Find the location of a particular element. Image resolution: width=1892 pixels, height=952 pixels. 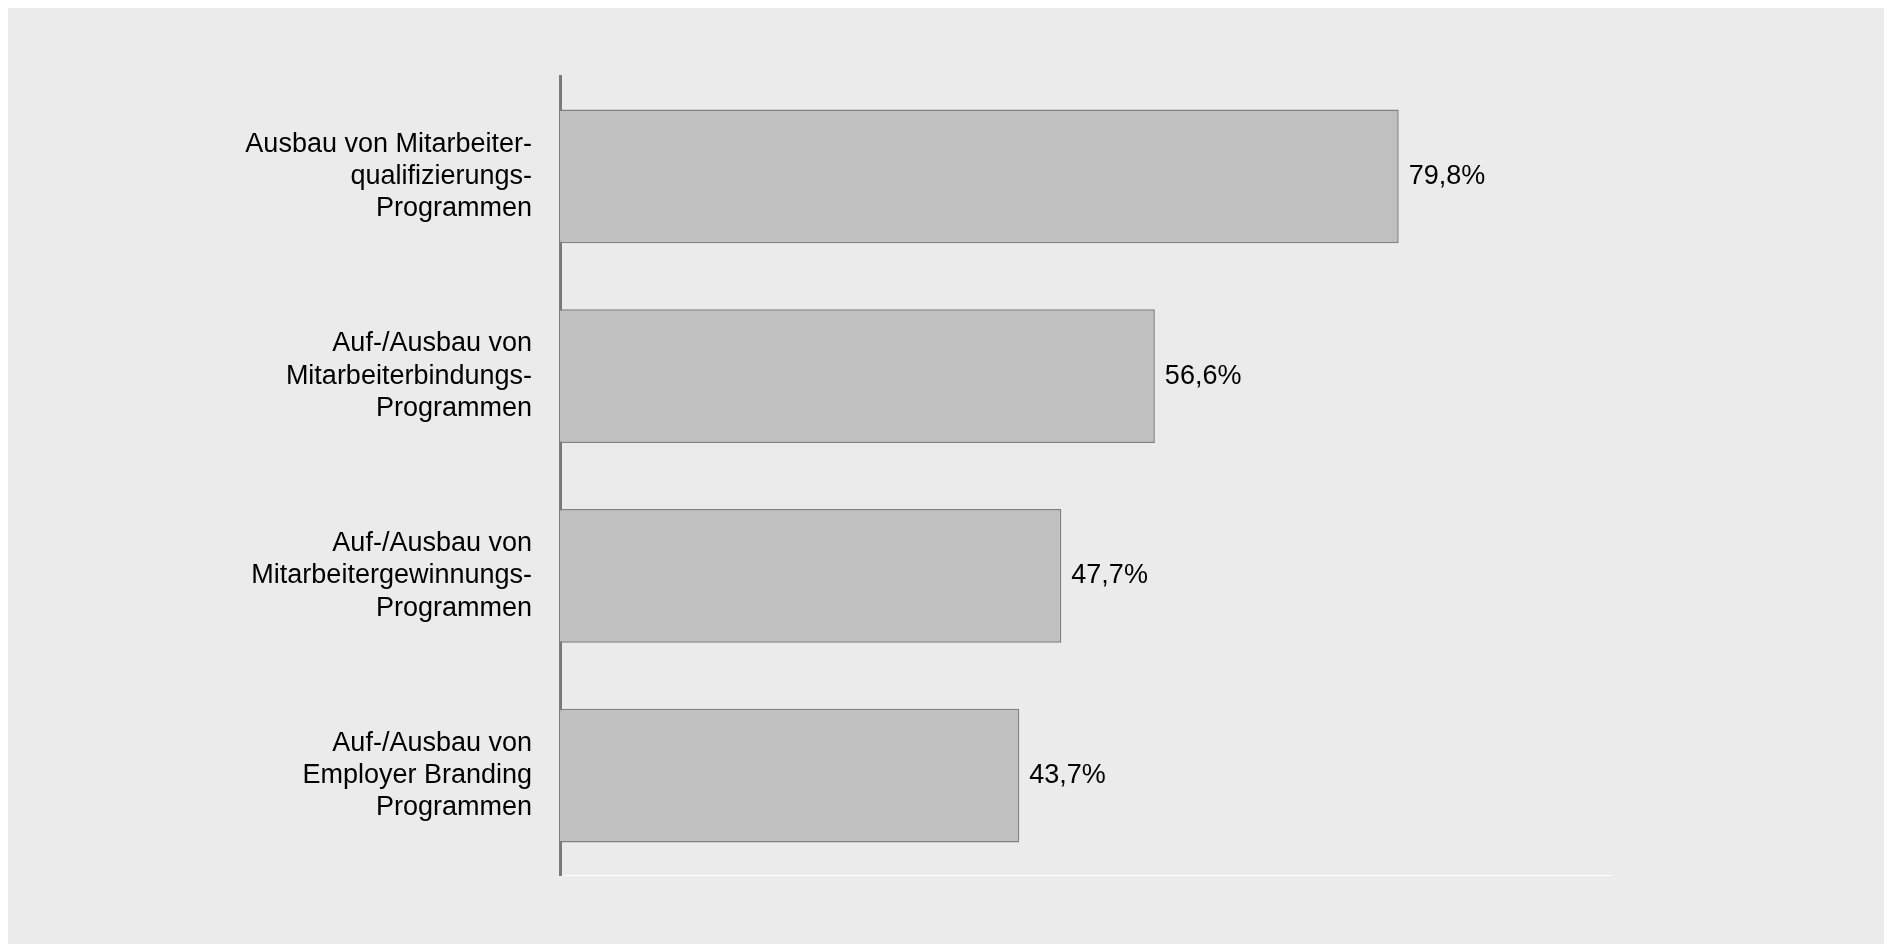

y-tick-label: Auf-/Ausbau von Mitarbeitergewinnungs- Programmen is located at coordinates (391, 574).